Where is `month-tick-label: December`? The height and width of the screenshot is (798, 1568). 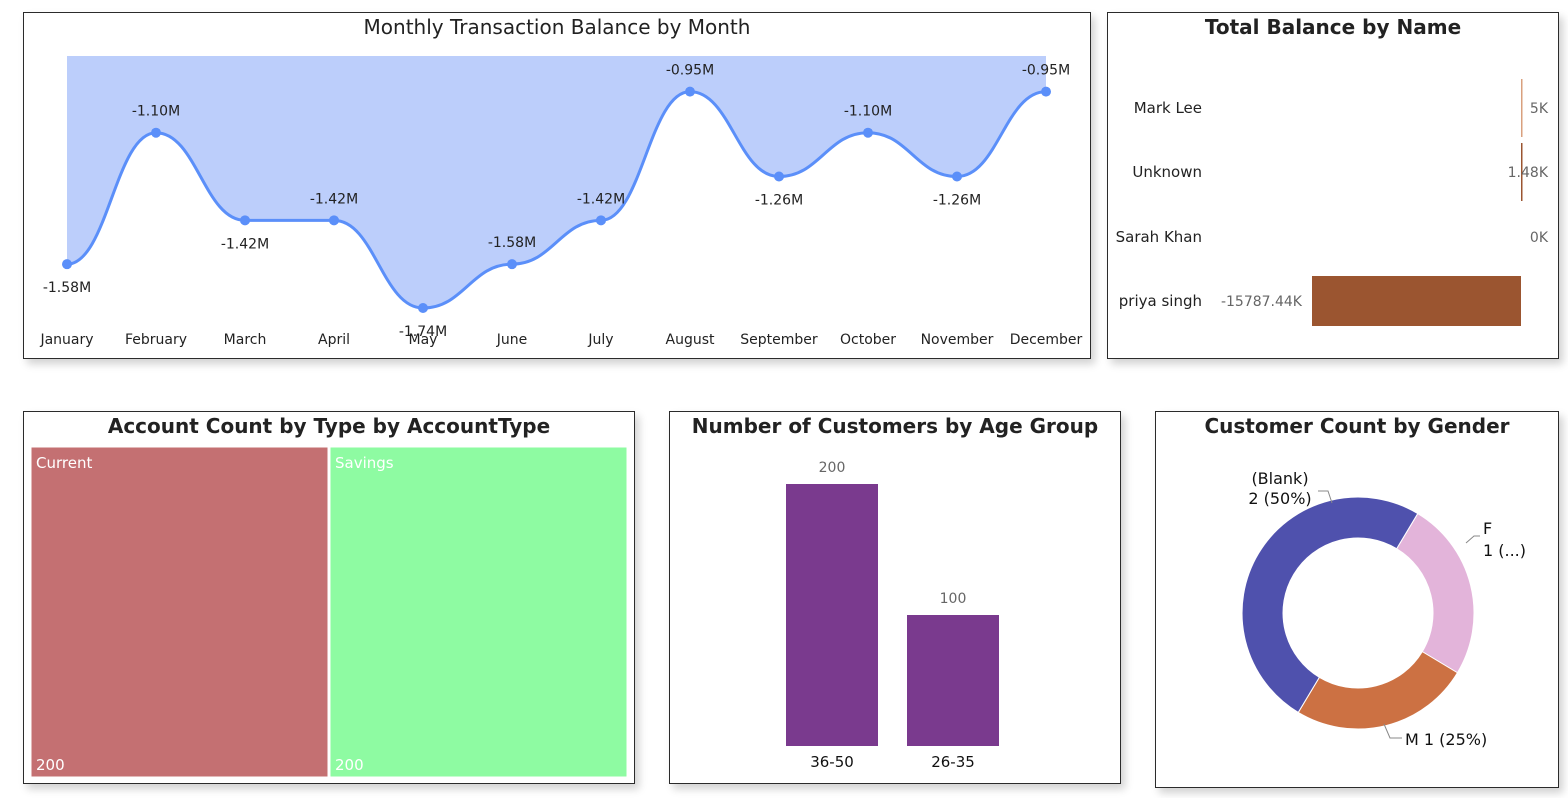
month-tick-label: December is located at coordinates (1046, 340).